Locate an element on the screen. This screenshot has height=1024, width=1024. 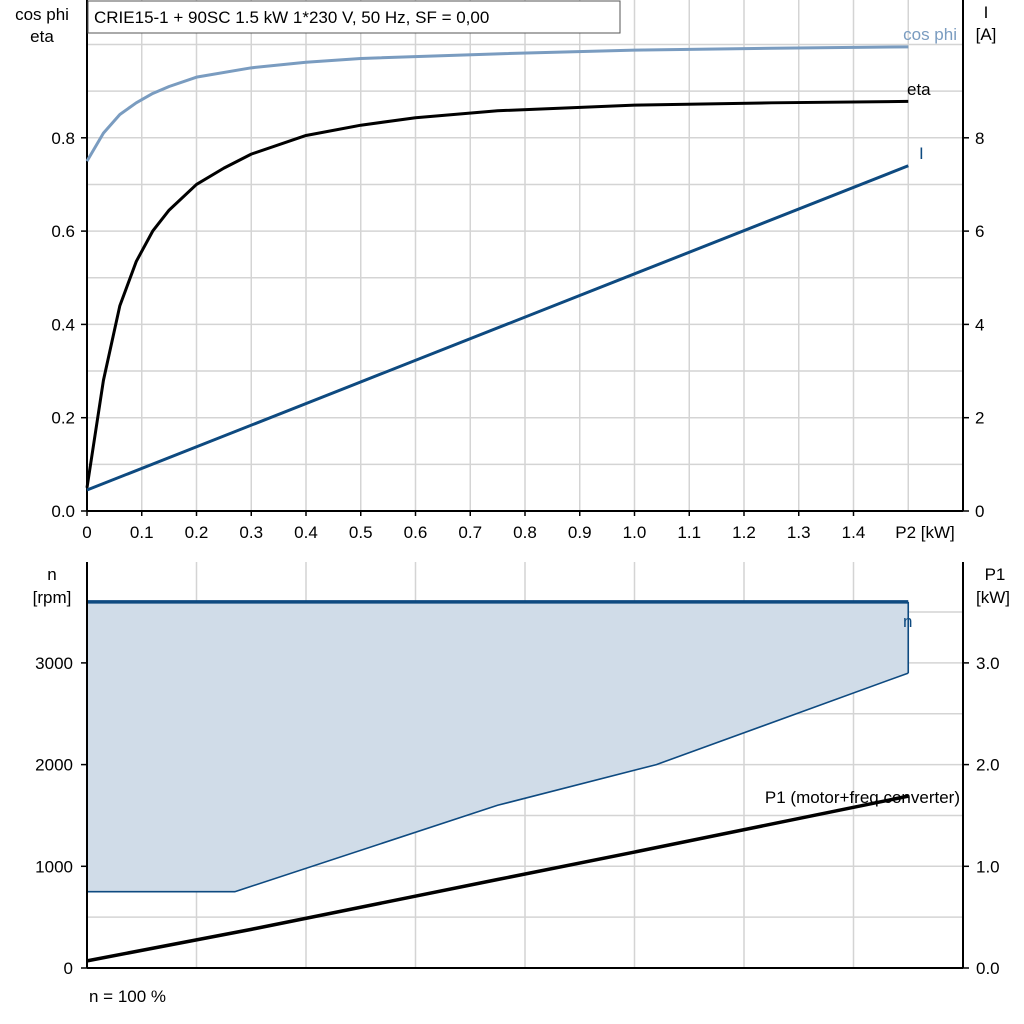
series-label-n: n is located at coordinates (907, 621).